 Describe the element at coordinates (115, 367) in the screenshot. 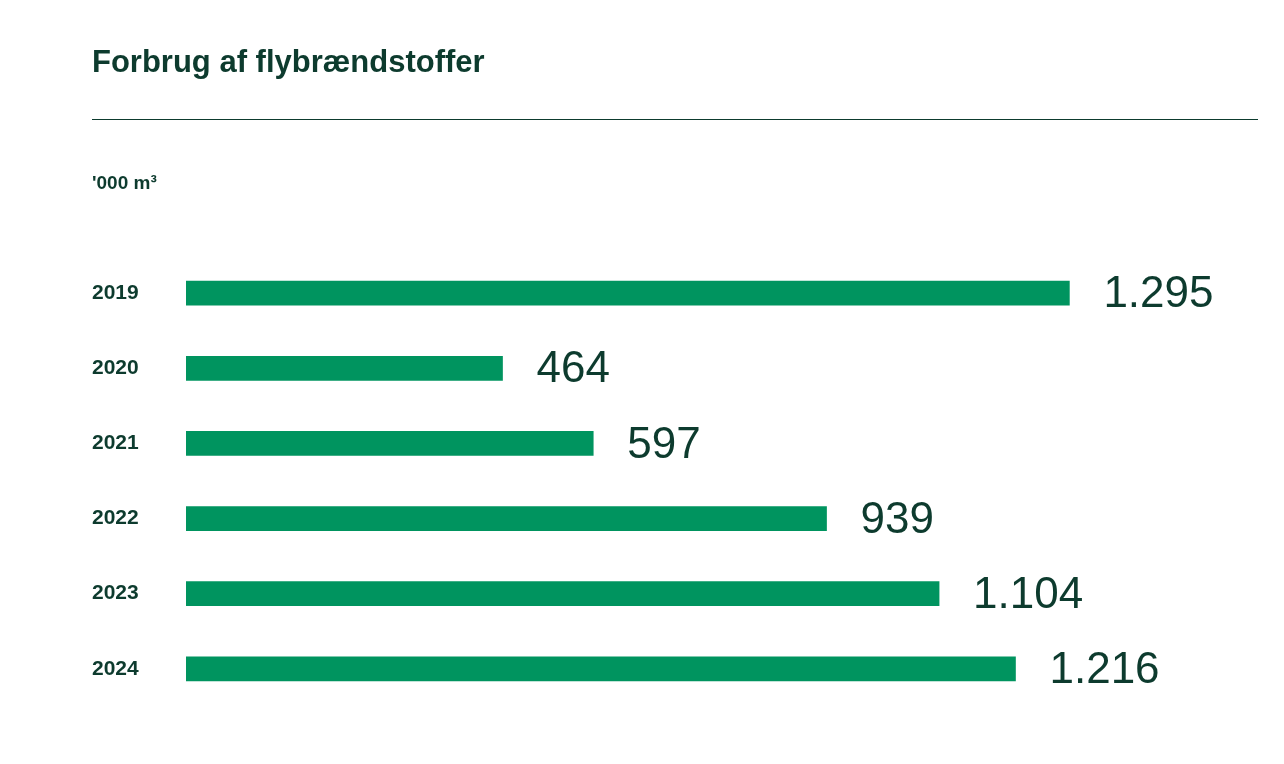

I see `y-tick-label: 2020` at that location.